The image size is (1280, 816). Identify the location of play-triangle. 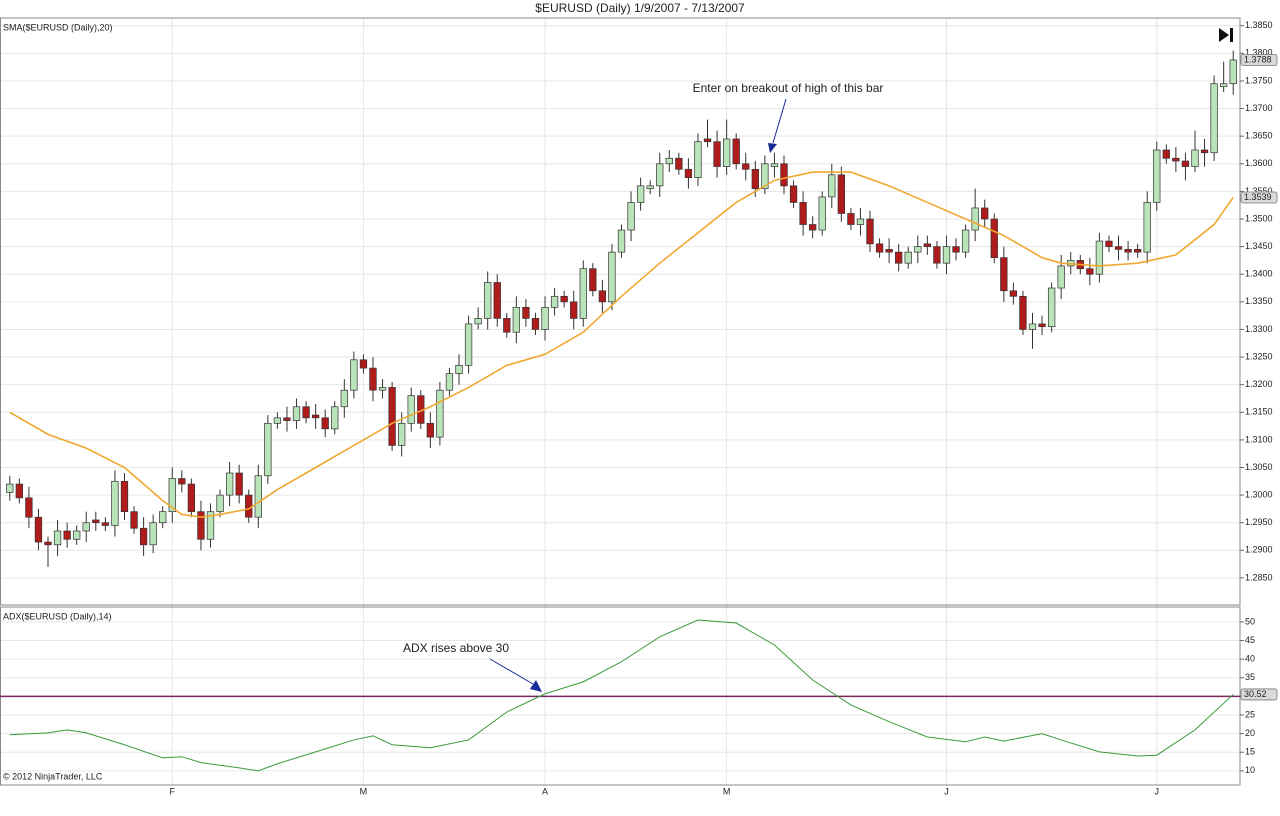
(1224, 35).